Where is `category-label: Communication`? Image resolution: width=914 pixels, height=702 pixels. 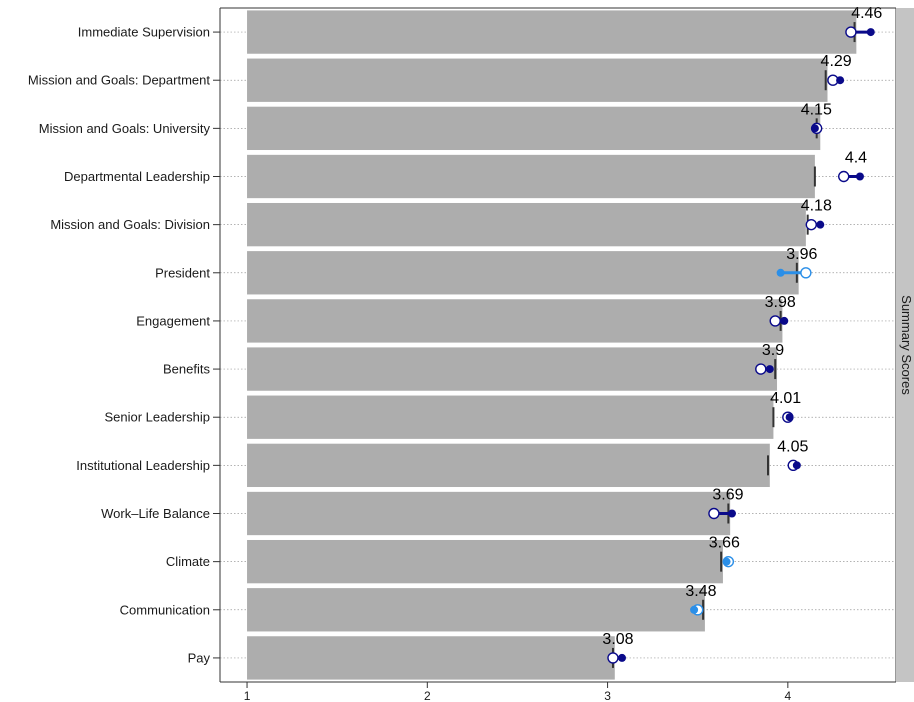 category-label: Communication is located at coordinates (165, 609).